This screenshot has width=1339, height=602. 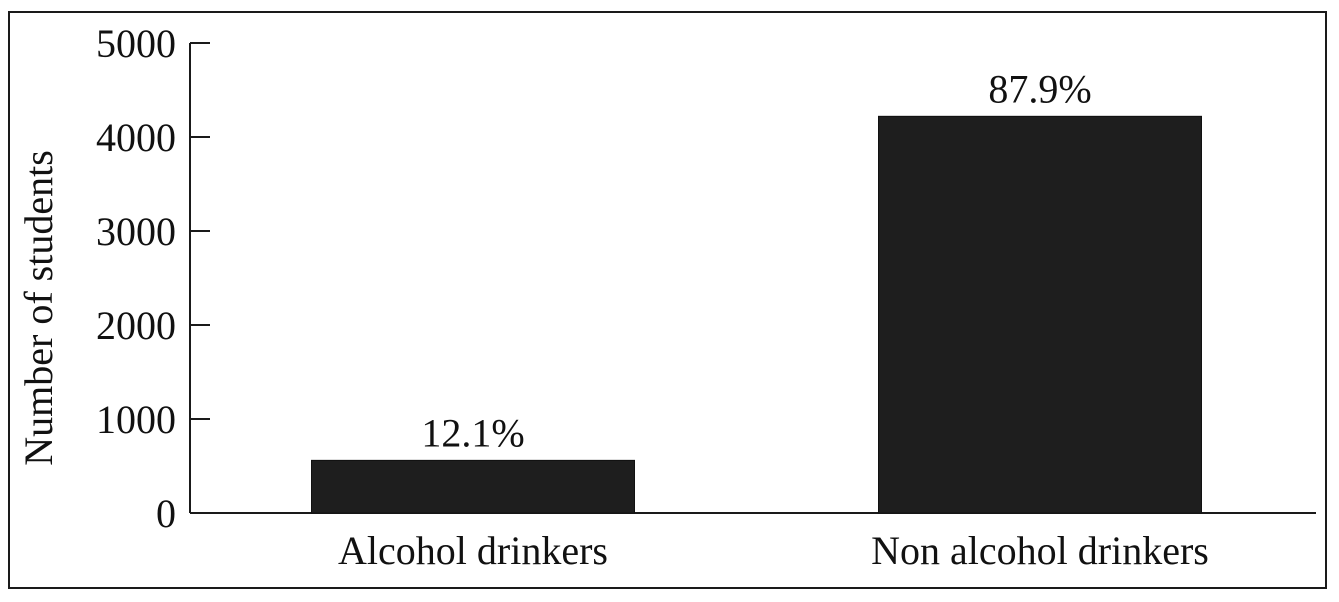 What do you see at coordinates (166, 513) in the screenshot?
I see `y-tick-label: 0` at bounding box center [166, 513].